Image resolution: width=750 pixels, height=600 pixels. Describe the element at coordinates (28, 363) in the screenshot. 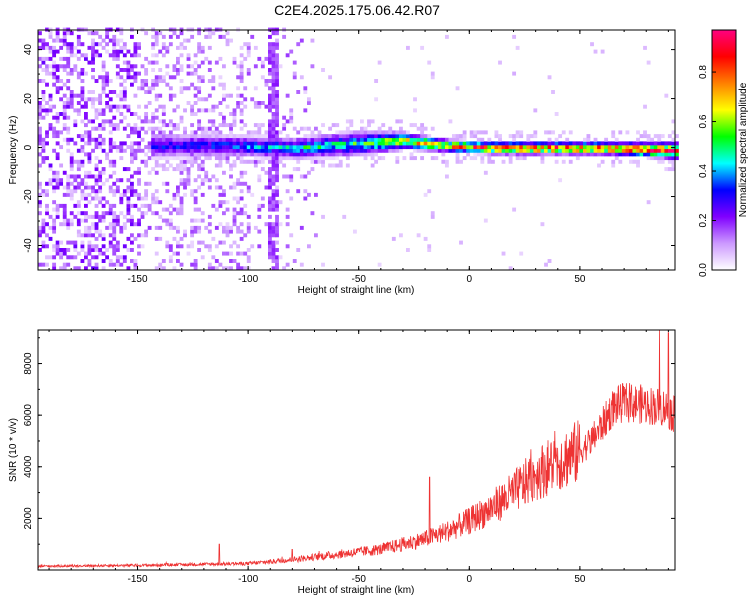

I see `y-tick-label: 8000` at that location.